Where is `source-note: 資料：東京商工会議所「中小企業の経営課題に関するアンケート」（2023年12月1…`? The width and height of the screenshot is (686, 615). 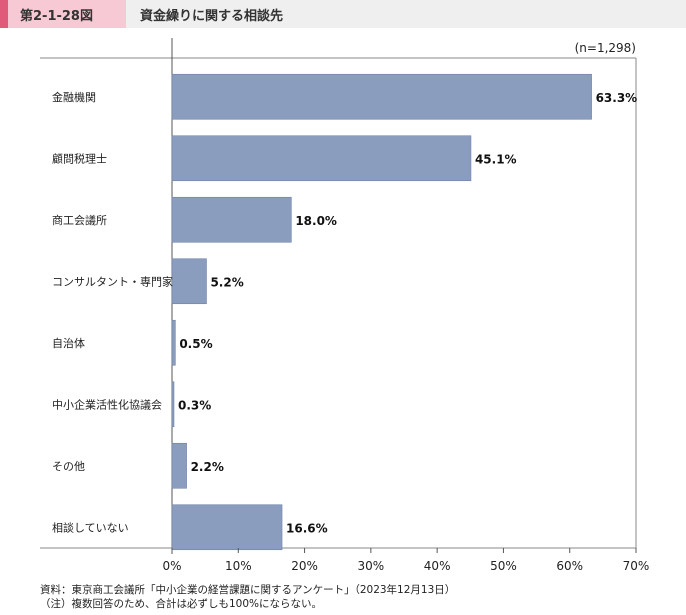 source-note: 資料：東京商工会議所「中小企業の経営課題に関するアンケート」（2023年12月1… is located at coordinates (248, 590).